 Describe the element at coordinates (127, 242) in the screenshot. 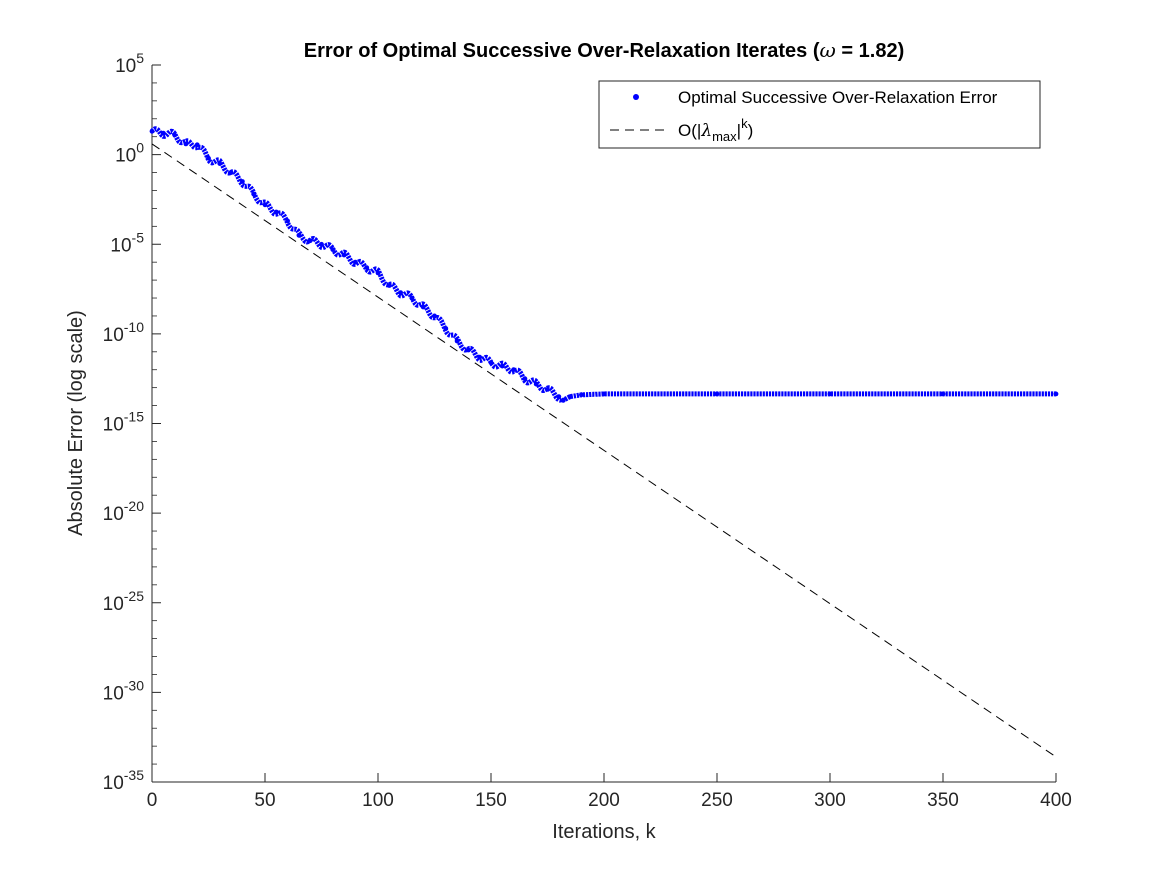

I see `y-tick-label: 10⁻⁵` at that location.